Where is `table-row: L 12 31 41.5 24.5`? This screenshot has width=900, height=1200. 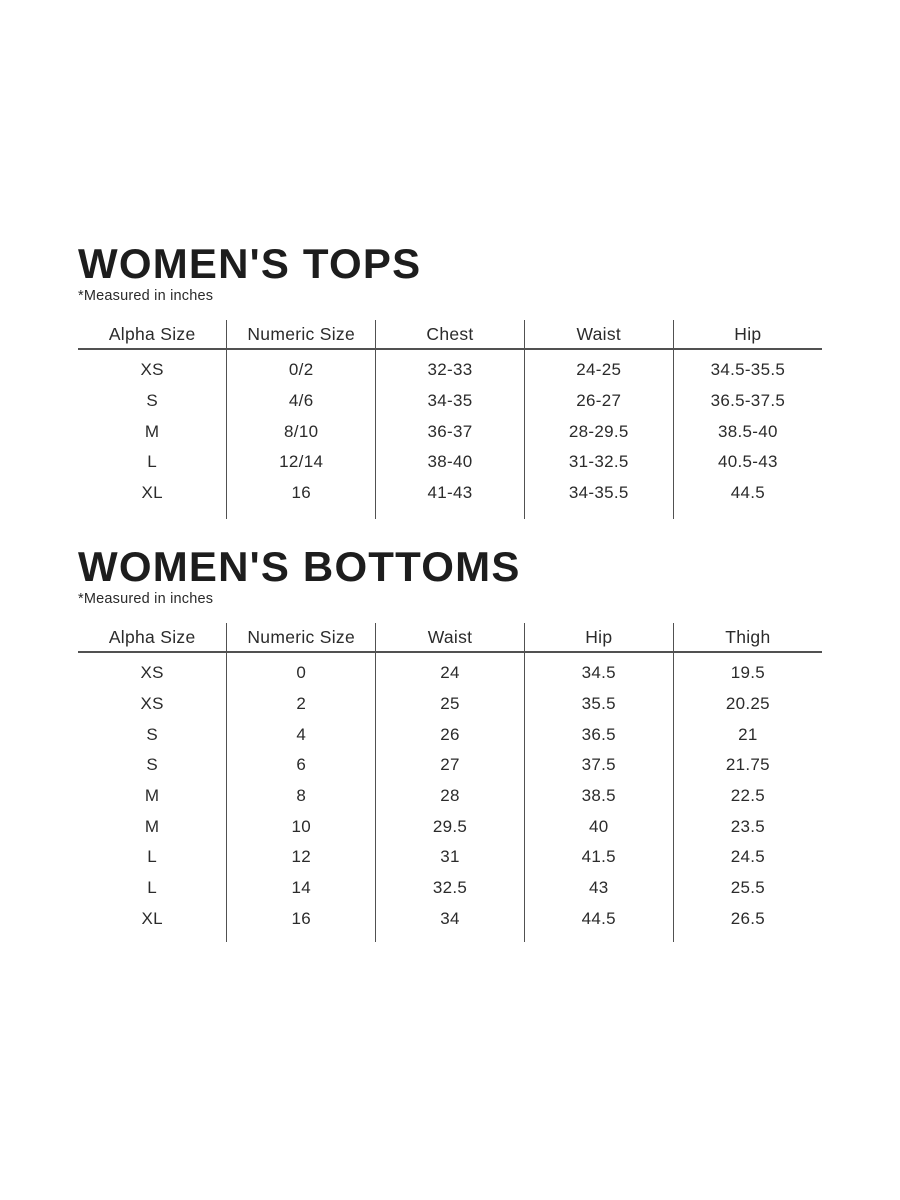
table-row: L 12 31 41.5 24.5 is located at coordinates (450, 857).